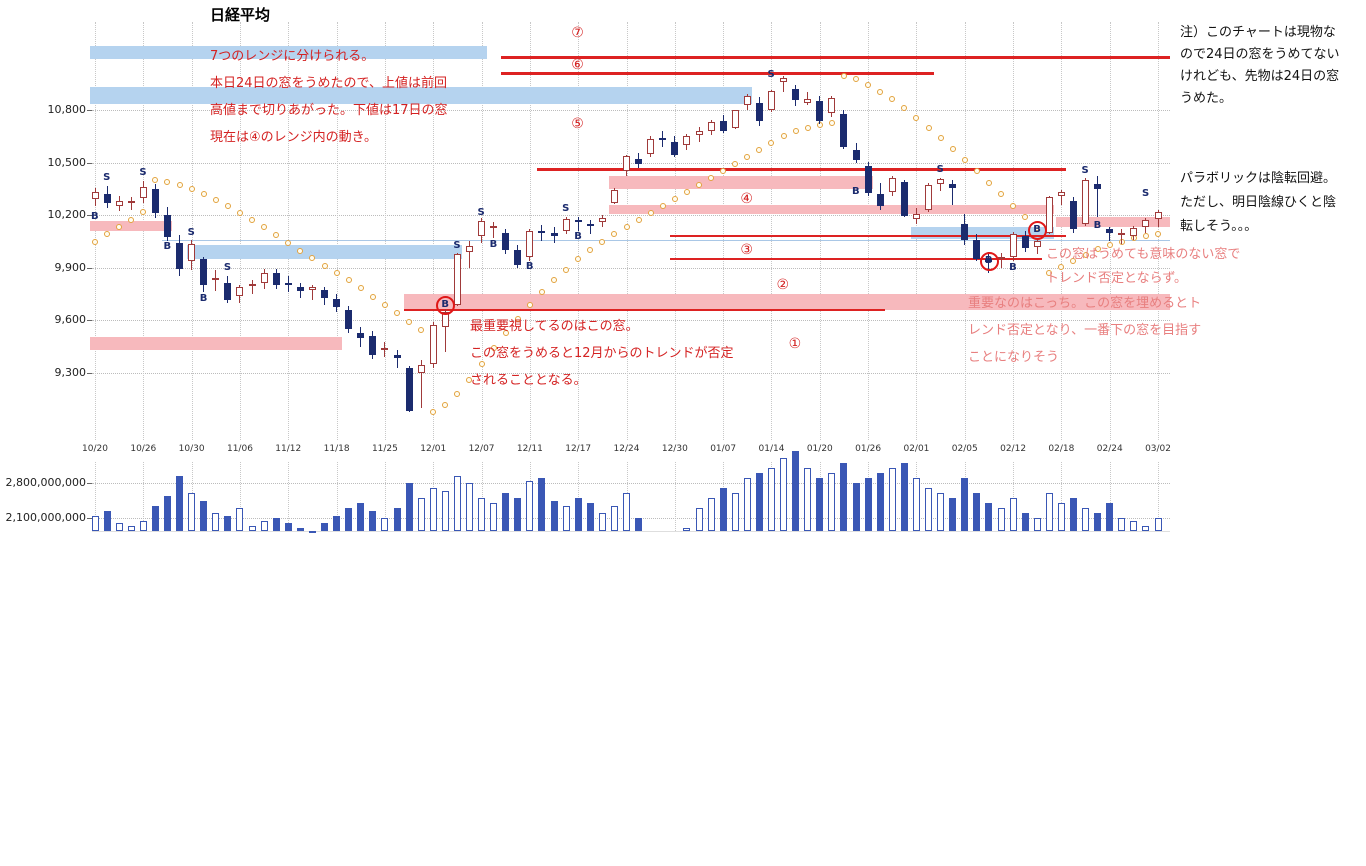  Describe the element at coordinates (819, 449) in the screenshot. I see `date-axis-label: 01/20` at that location.